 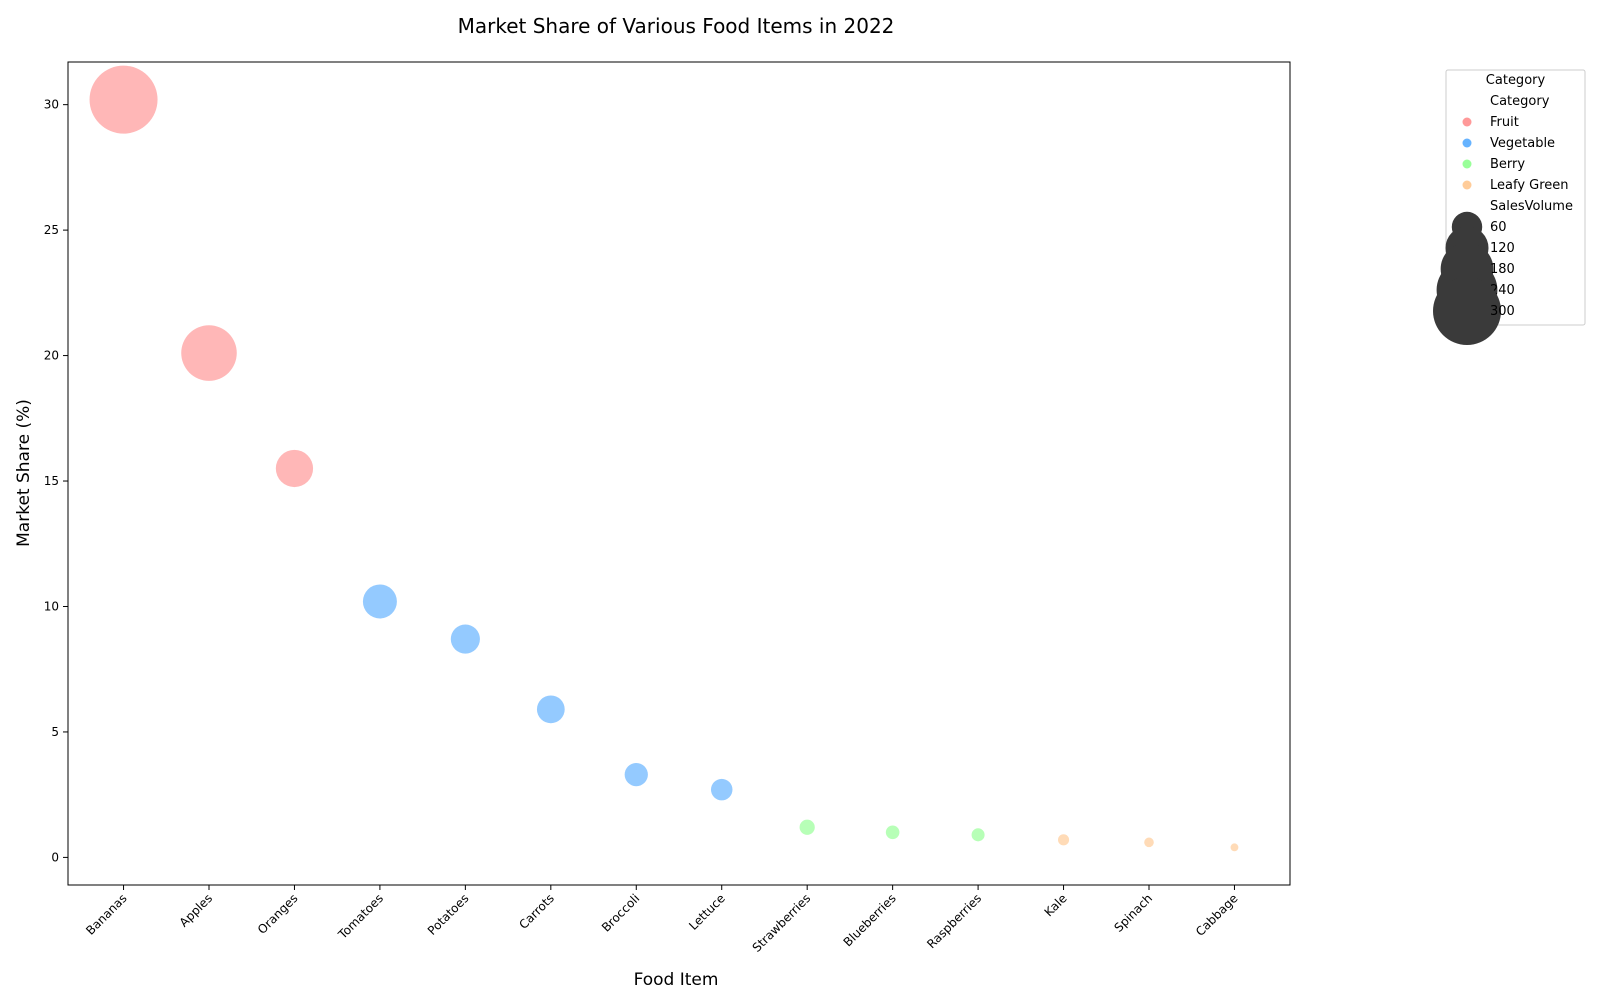 What do you see at coordinates (209, 353) in the screenshot?
I see `data-point-apples` at bounding box center [209, 353].